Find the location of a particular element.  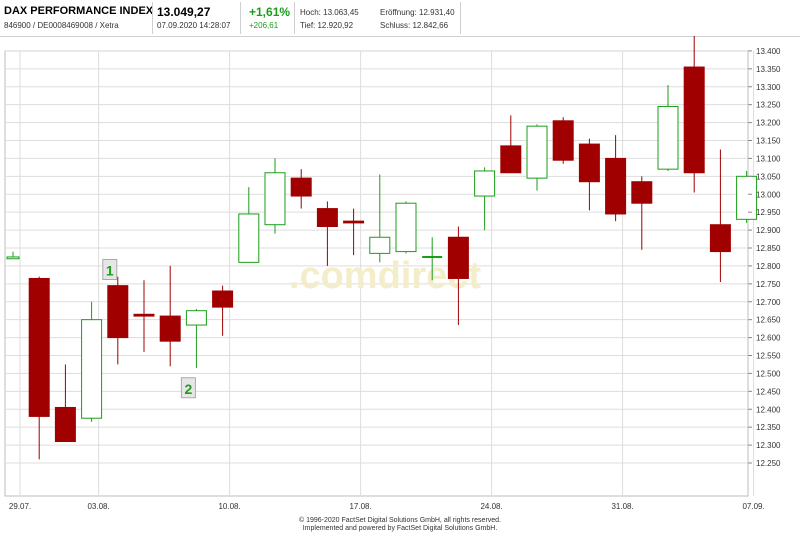

y-tick-label: 13.400 is located at coordinates (768, 51).